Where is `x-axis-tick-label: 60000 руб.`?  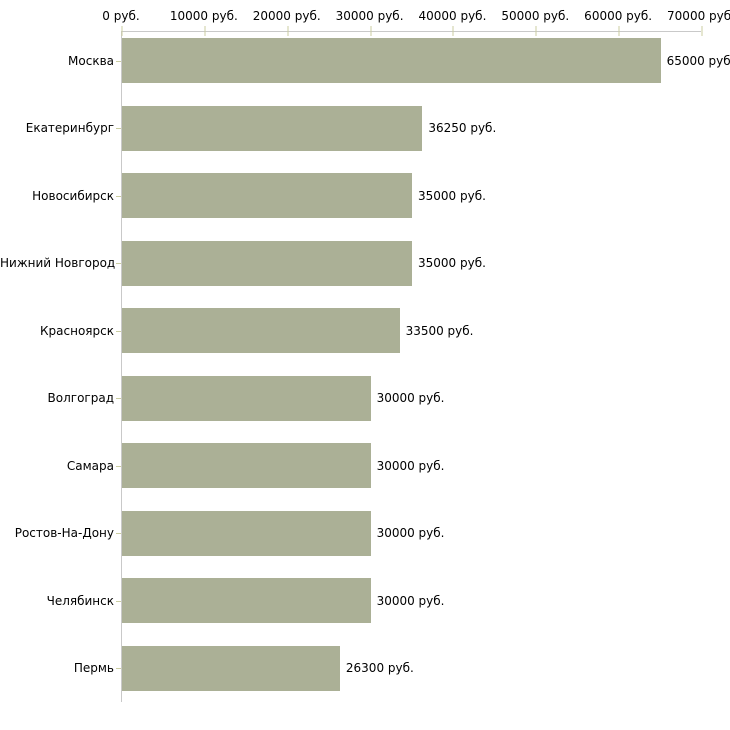 x-axis-tick-label: 60000 руб. is located at coordinates (618, 16).